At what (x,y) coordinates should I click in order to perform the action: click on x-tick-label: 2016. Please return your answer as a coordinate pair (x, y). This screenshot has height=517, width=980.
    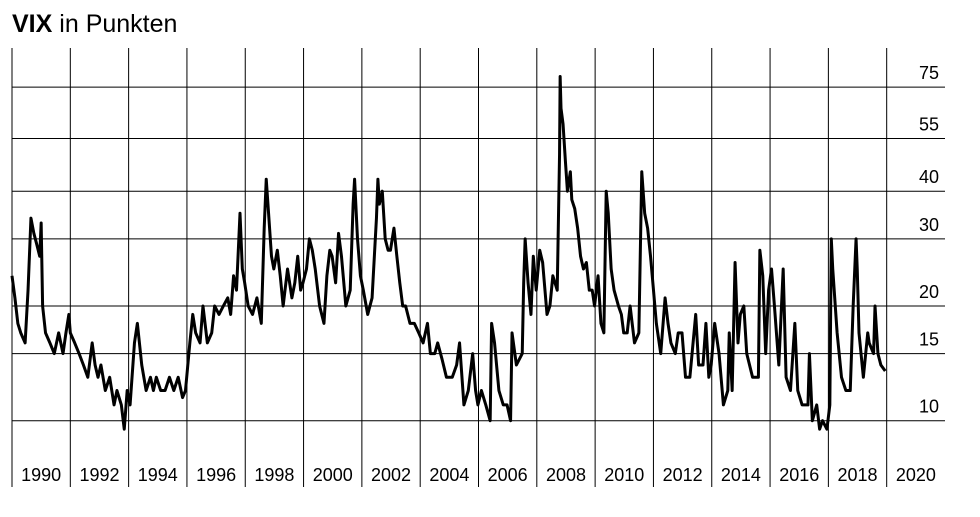
    Looking at the image, I should click on (799, 475).